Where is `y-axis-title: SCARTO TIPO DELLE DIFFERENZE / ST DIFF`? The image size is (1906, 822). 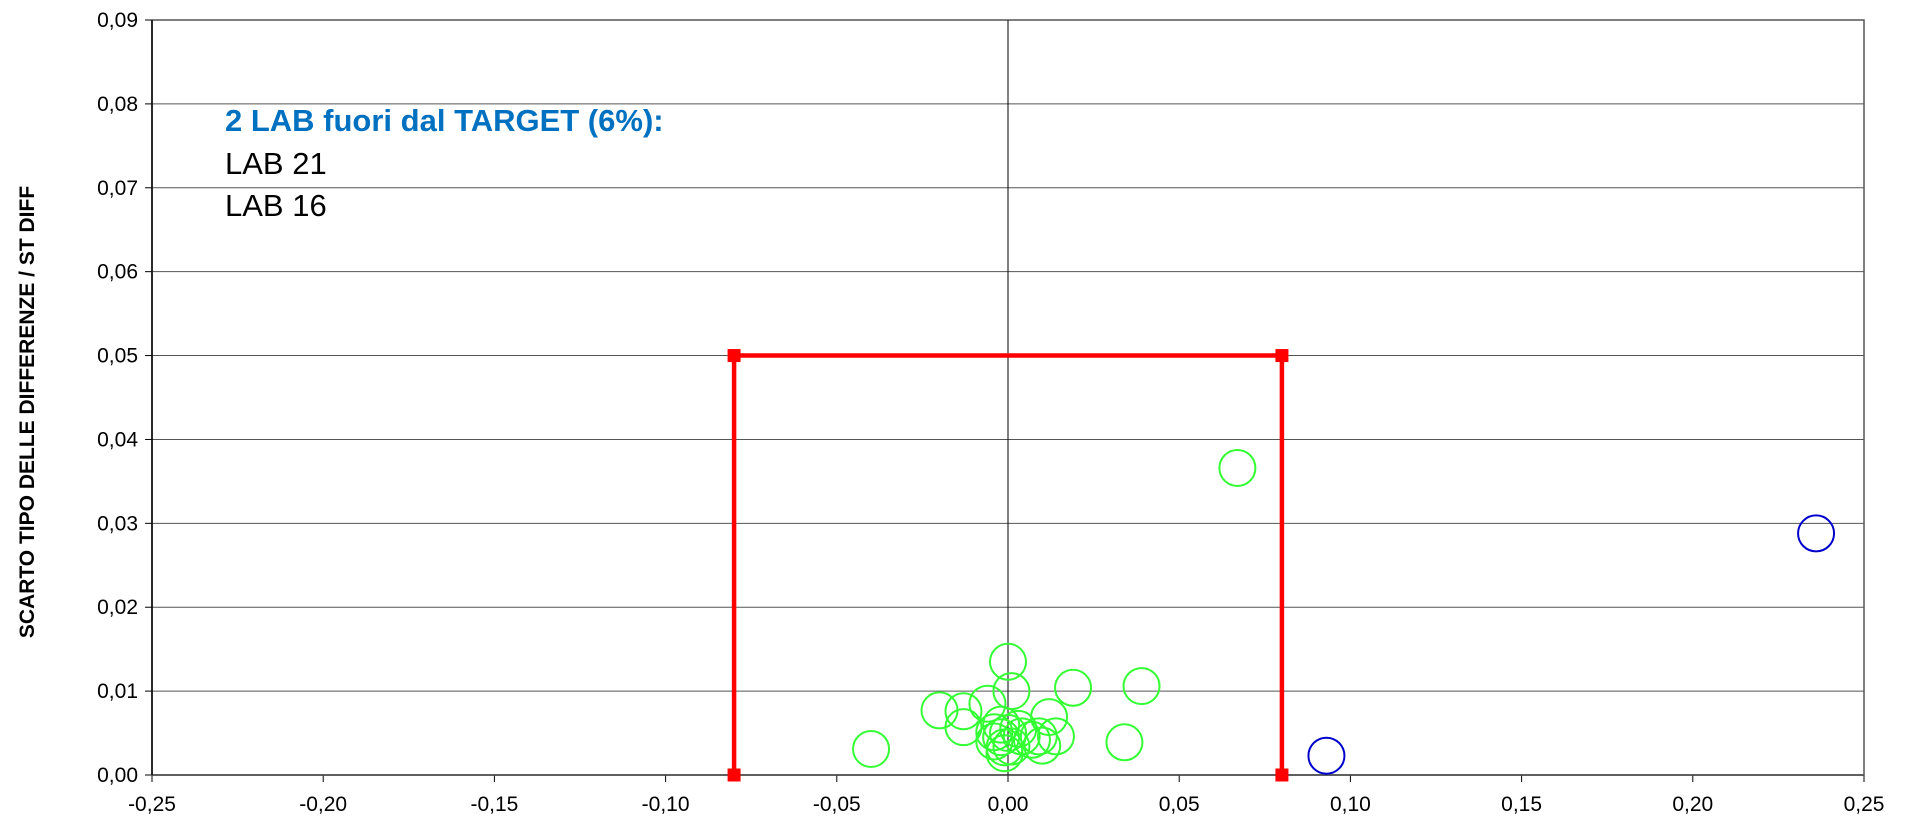 y-axis-title: SCARTO TIPO DELLE DIFFERENZE / ST DIFF is located at coordinates (27, 412).